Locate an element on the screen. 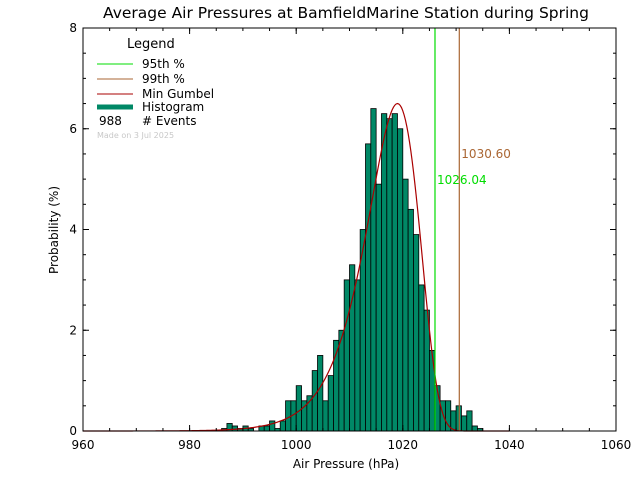  x-tick-label: 1040 is located at coordinates (509, 445).